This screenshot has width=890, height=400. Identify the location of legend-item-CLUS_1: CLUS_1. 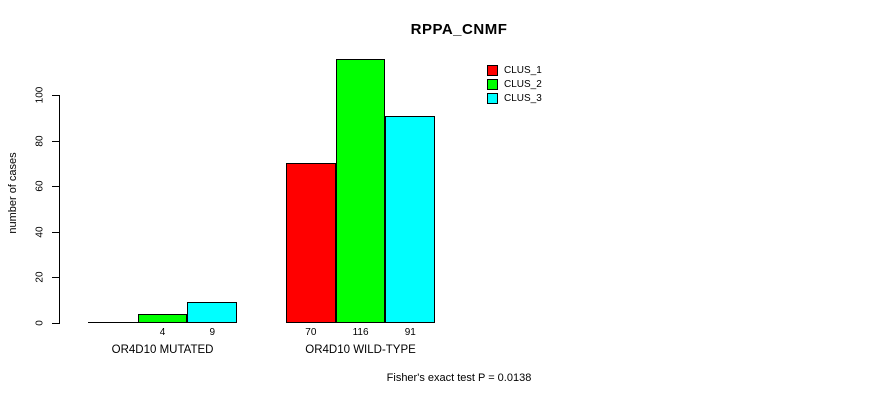
(514, 70).